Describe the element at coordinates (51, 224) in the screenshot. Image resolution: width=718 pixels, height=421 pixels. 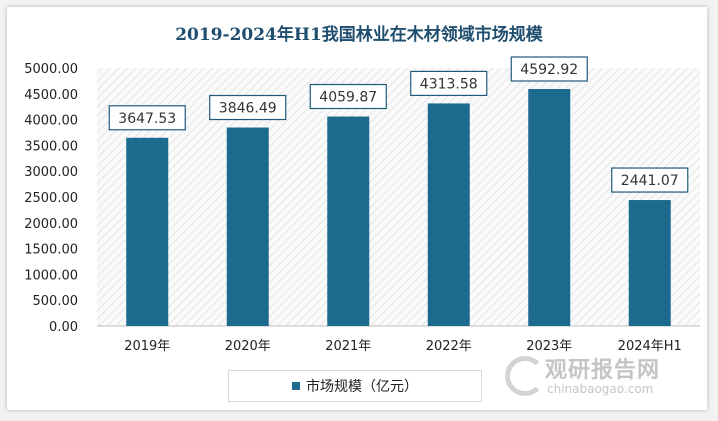
I see `y-tick-label: 2000.00` at that location.